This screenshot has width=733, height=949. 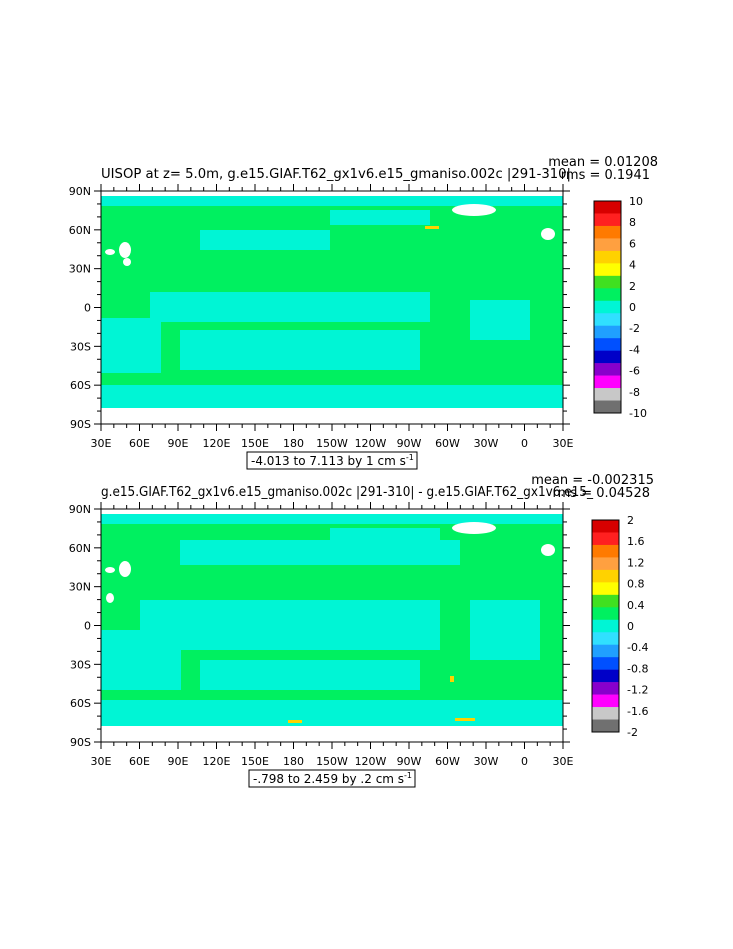 I want to click on panel-2-cyan-atlantic, so click(x=505, y=630).